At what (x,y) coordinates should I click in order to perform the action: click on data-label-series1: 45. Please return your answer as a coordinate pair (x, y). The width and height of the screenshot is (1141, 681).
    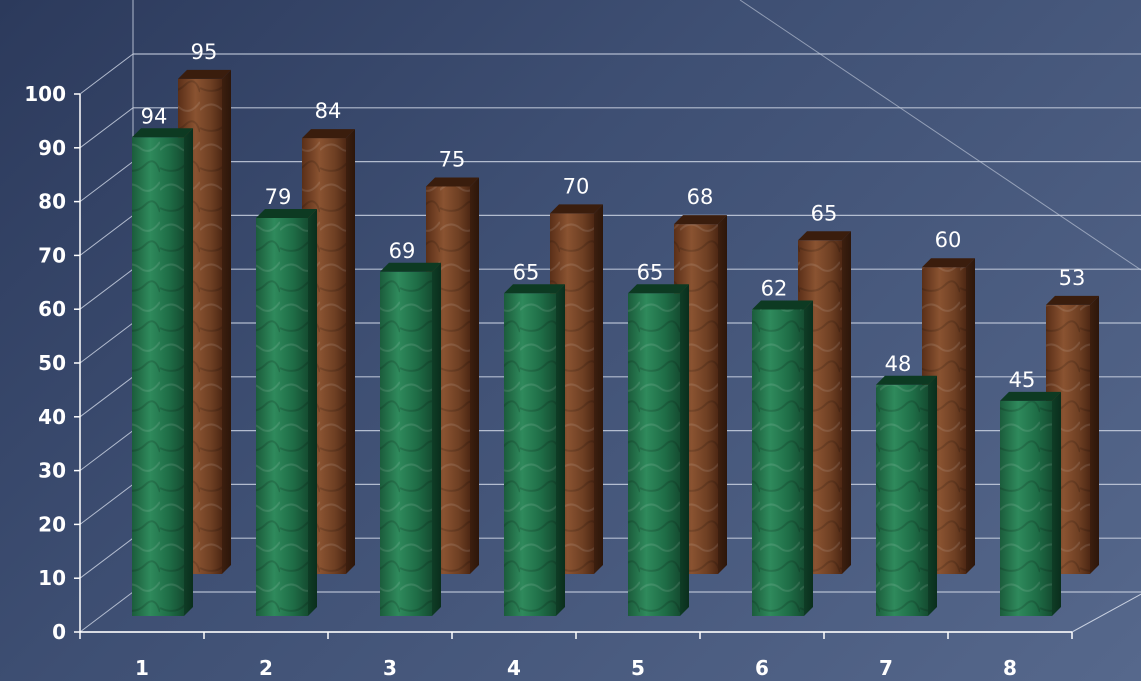
    Looking at the image, I should click on (1022, 380).